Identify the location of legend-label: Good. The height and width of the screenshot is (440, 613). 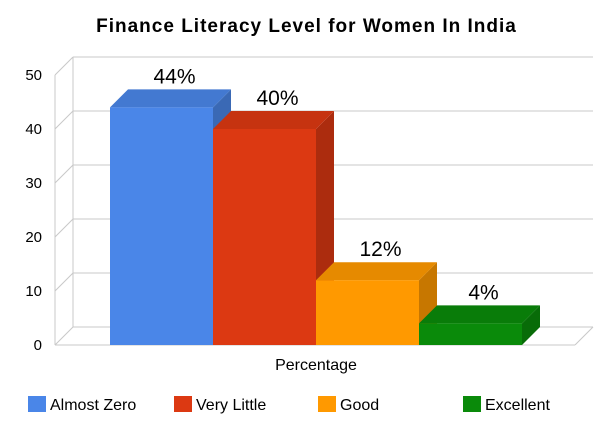
(359, 405).